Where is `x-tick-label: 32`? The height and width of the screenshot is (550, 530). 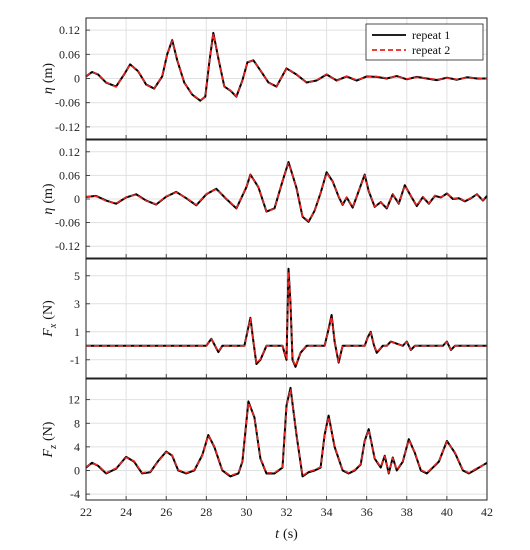
x-tick-label: 32 is located at coordinates (287, 512).